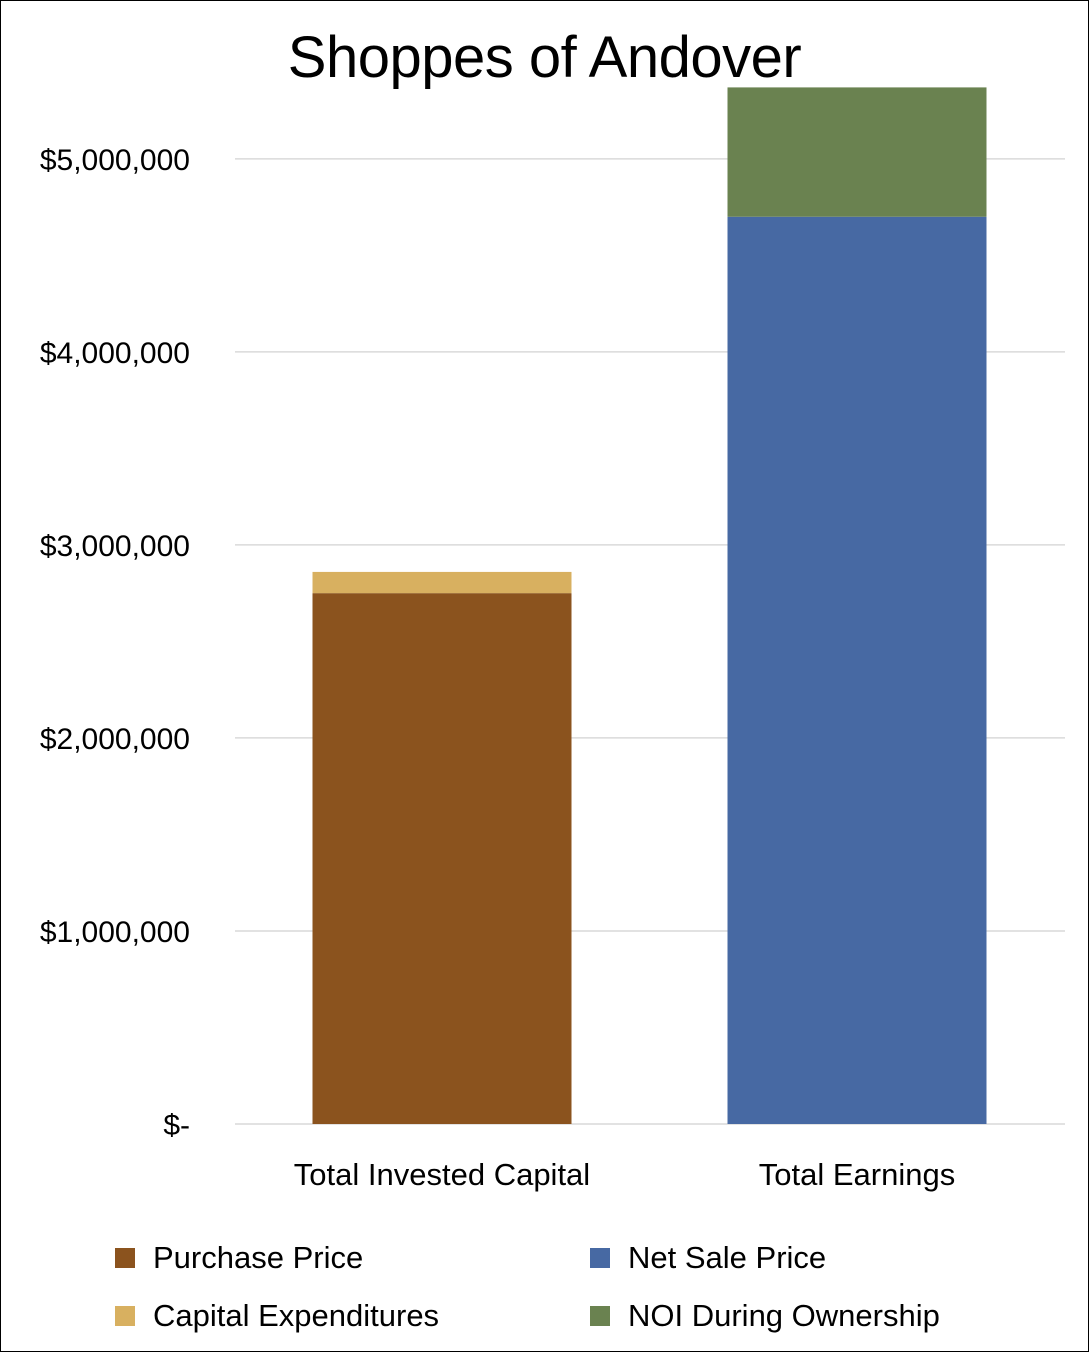 This screenshot has height=1352, width=1089. Describe the element at coordinates (296, 1315) in the screenshot. I see `legend-label: Capital Expenditures` at that location.